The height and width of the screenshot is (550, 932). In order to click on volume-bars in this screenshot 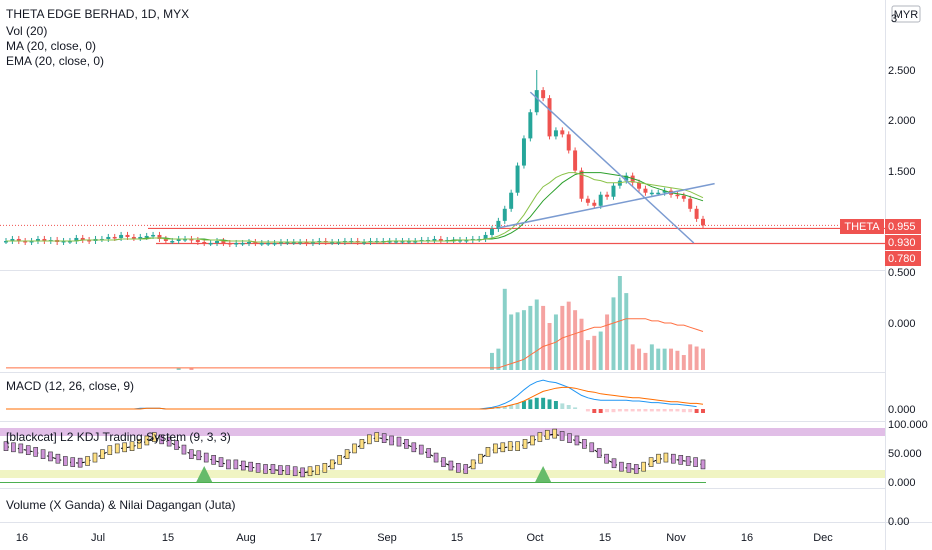, I will do `click(355, 323)`.